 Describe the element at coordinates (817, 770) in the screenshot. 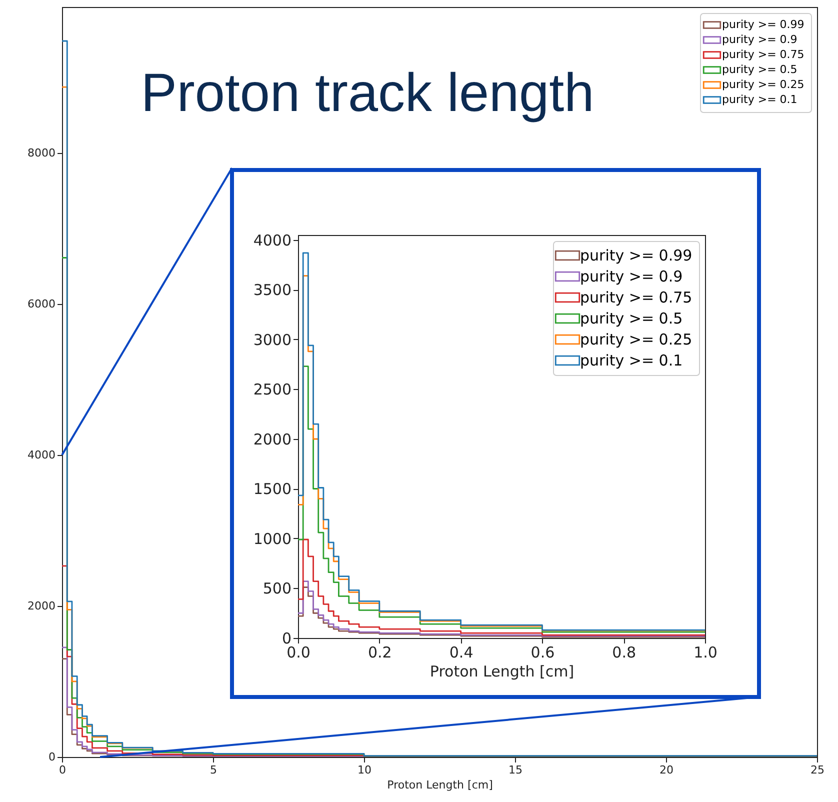

I see `x-tick-label: 25` at that location.